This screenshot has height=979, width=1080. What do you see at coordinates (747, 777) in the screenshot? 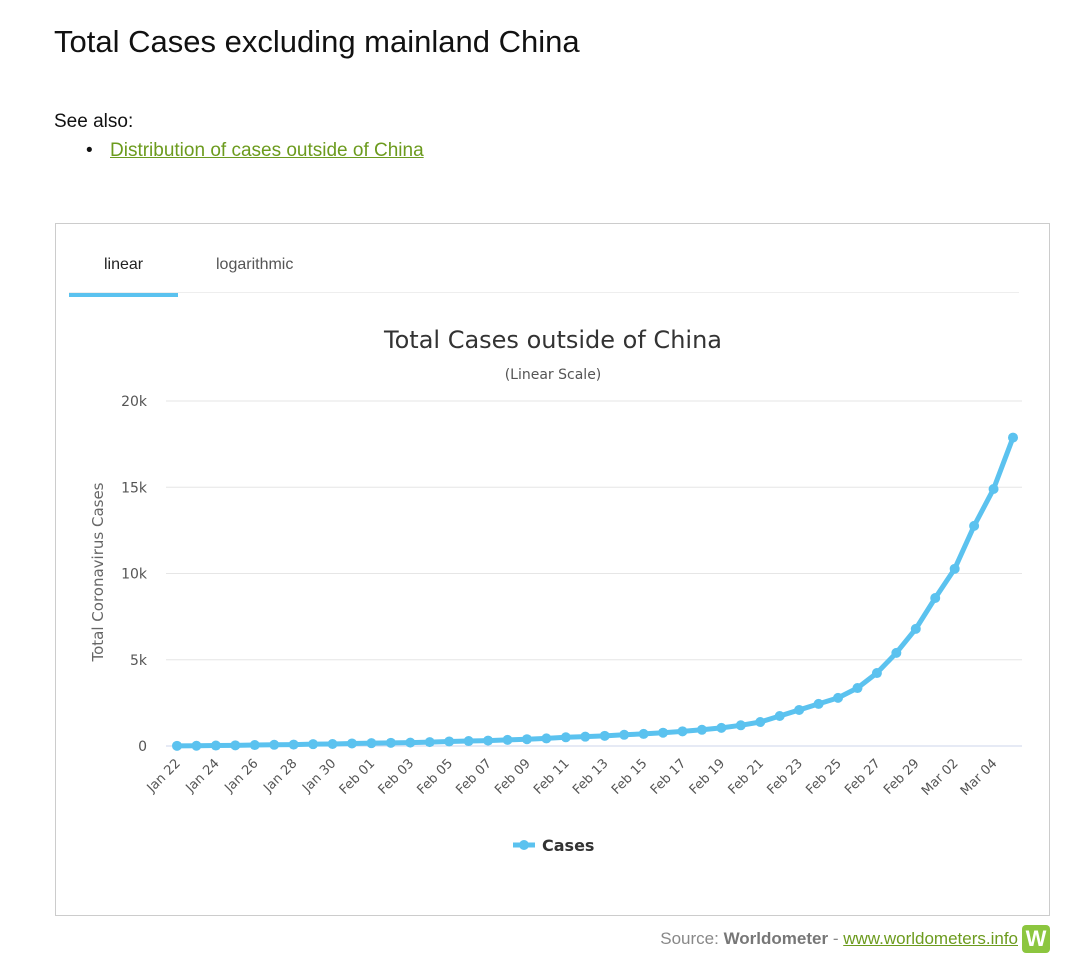
I see `x-tick-label: Feb 21` at bounding box center [747, 777].